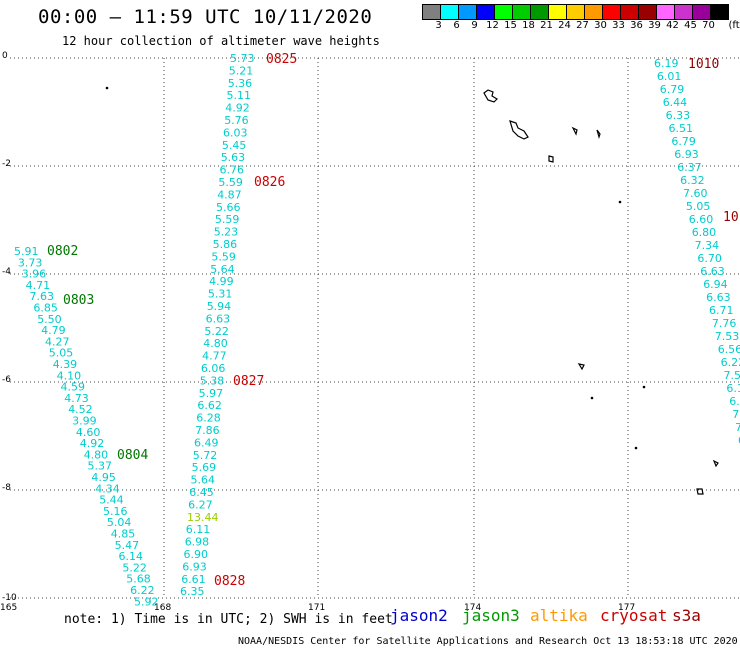  Describe the element at coordinates (146, 601) in the screenshot. I see `swh-observation: 5.92` at that location.